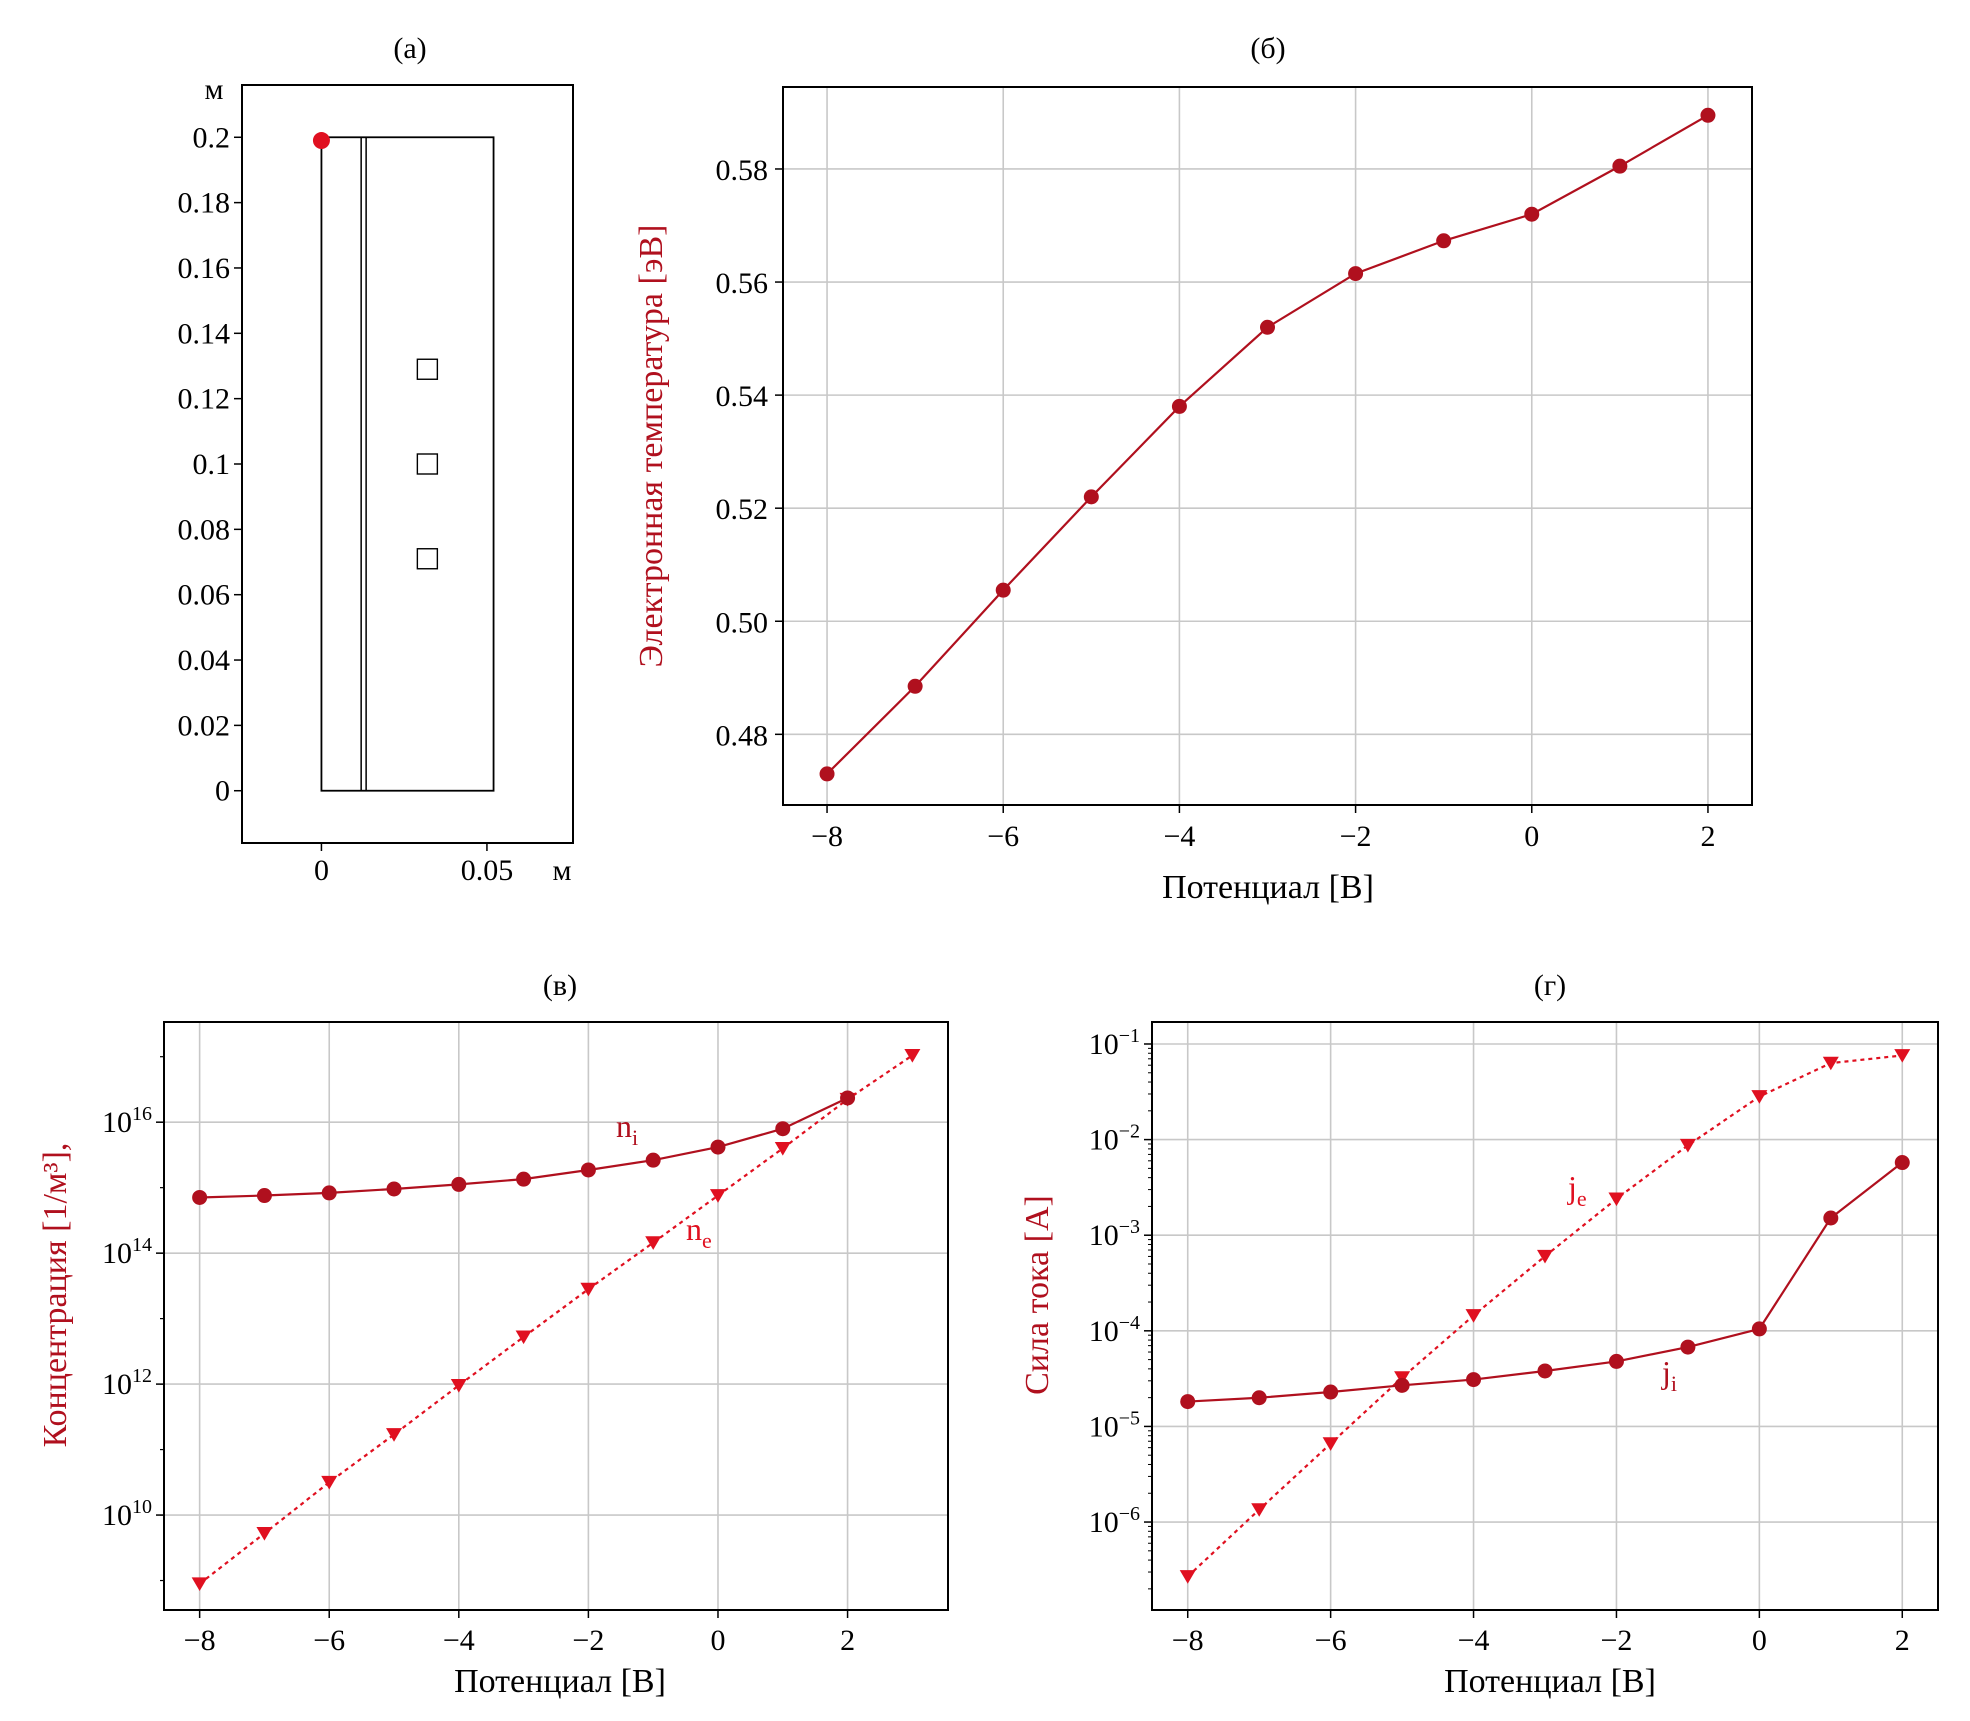 Image resolution: width=1970 pixels, height=1721 pixels. I want to click on panel-c-x-axis-title: Потенциал [В], so click(560, 1681).